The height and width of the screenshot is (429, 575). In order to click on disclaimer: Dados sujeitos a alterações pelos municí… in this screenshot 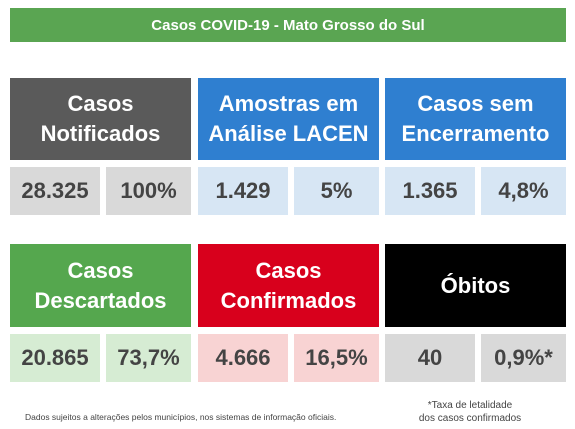, I will do `click(181, 417)`.